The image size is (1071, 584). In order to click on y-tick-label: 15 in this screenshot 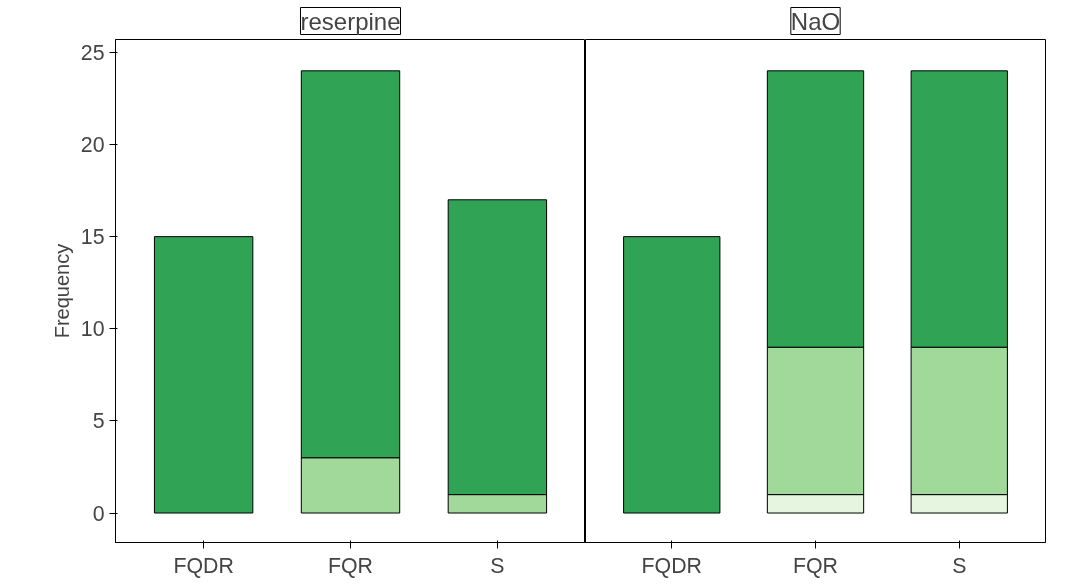, I will do `click(92, 237)`.